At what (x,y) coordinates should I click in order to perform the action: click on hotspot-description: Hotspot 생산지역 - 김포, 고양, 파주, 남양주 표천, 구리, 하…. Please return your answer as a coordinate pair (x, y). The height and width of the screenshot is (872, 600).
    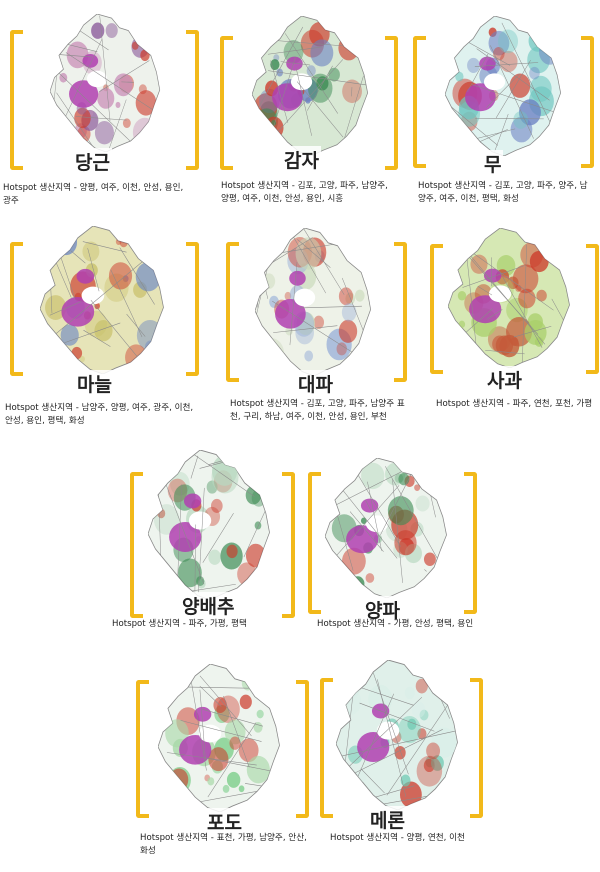
    Looking at the image, I should click on (317, 410).